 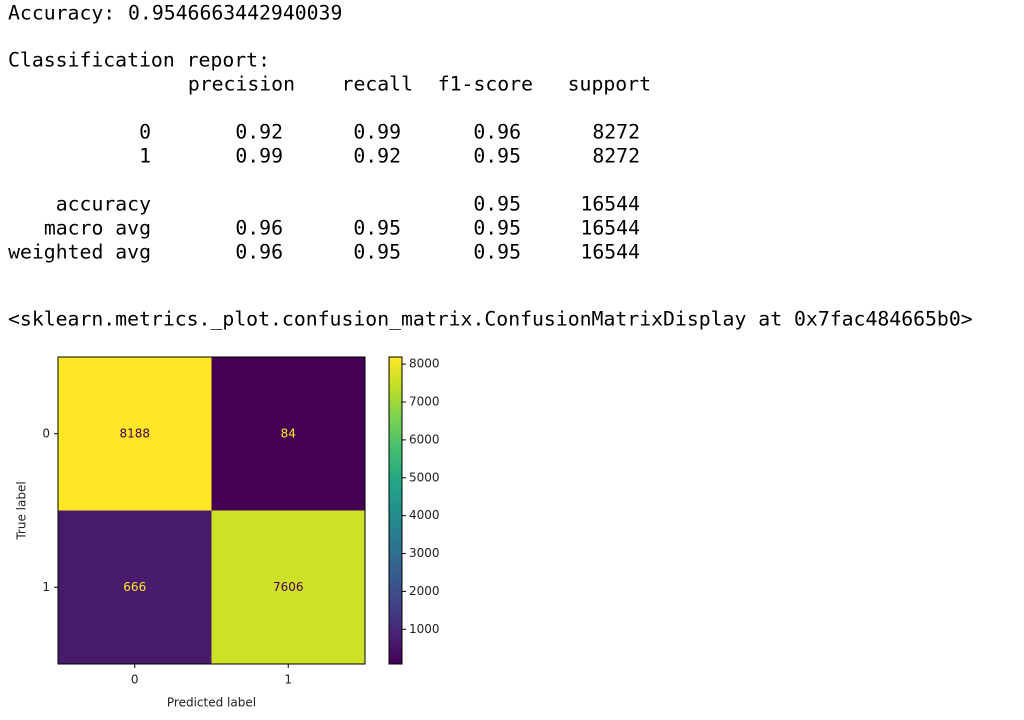 What do you see at coordinates (46, 587) in the screenshot?
I see `y-tick-label: 1` at bounding box center [46, 587].